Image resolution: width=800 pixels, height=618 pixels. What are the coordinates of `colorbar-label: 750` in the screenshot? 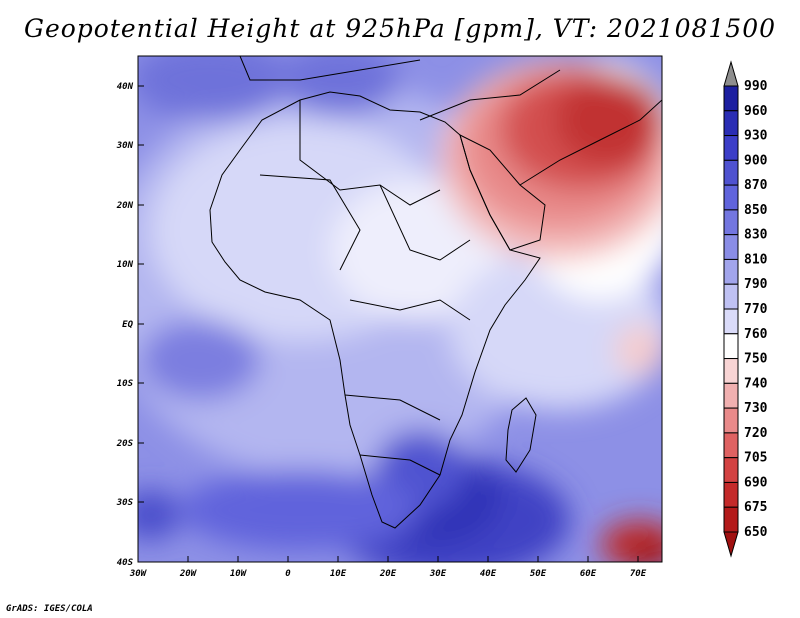 It's located at (756, 359).